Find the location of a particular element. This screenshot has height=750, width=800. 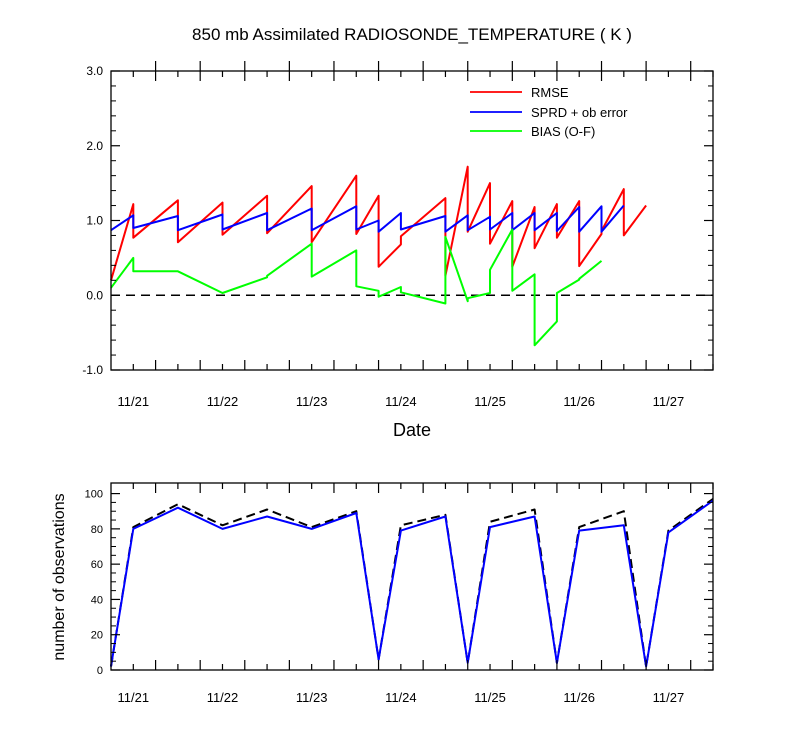

top-x-axis-label: Date is located at coordinates (412, 430).